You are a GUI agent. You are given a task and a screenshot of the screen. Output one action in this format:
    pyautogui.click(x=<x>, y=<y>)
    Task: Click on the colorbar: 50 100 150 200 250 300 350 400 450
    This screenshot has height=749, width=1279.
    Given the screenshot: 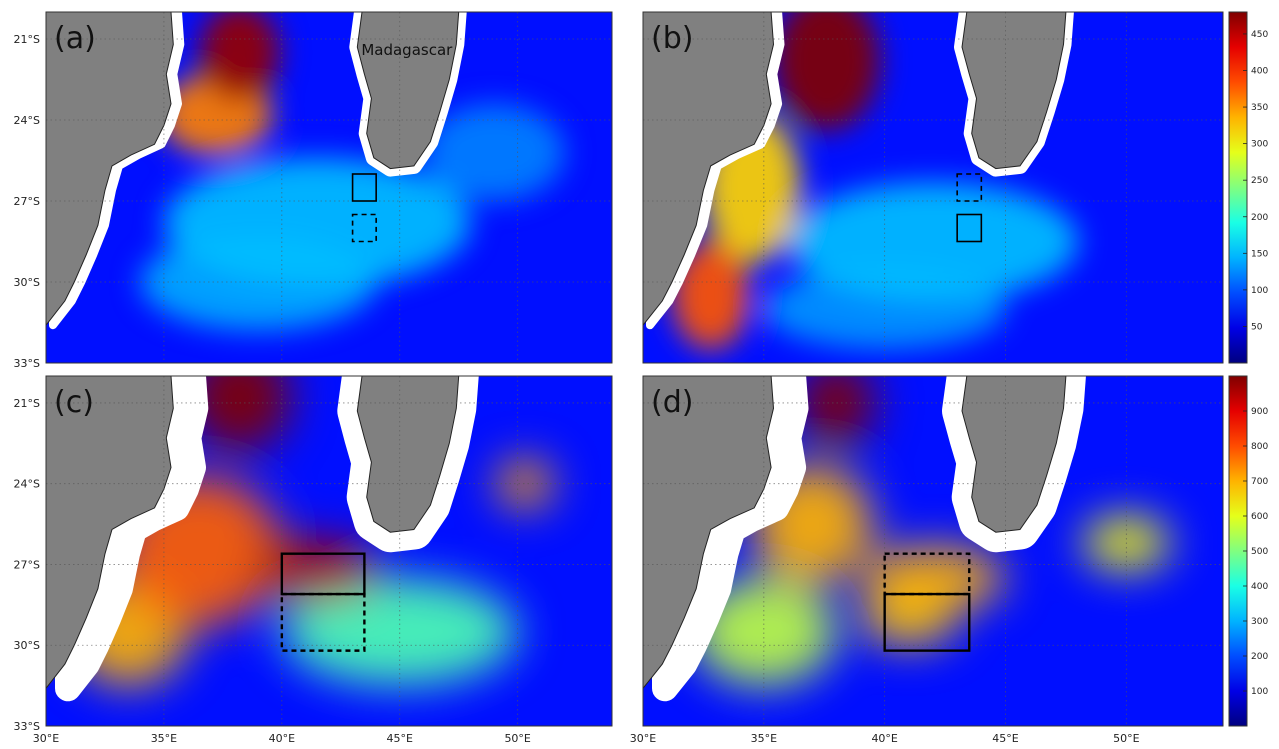 What is the action you would take?
    pyautogui.click(x=1248, y=187)
    